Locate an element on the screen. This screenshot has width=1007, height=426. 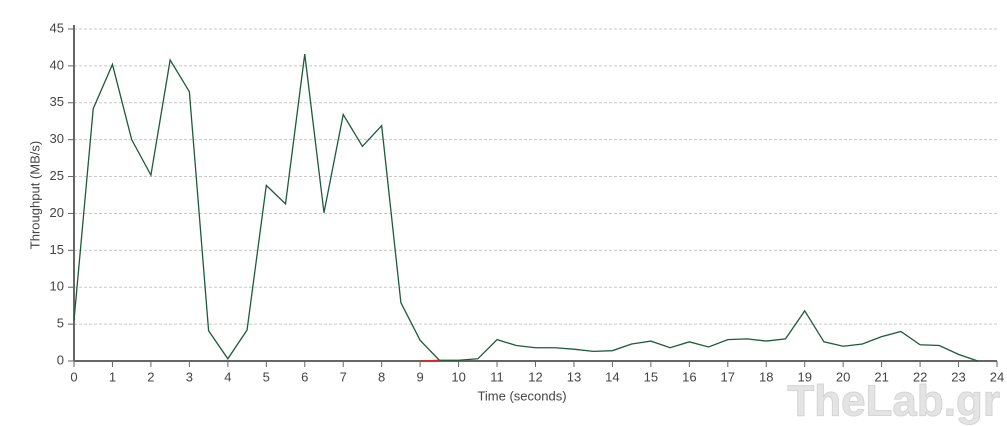
data-line is located at coordinates (430, 360).